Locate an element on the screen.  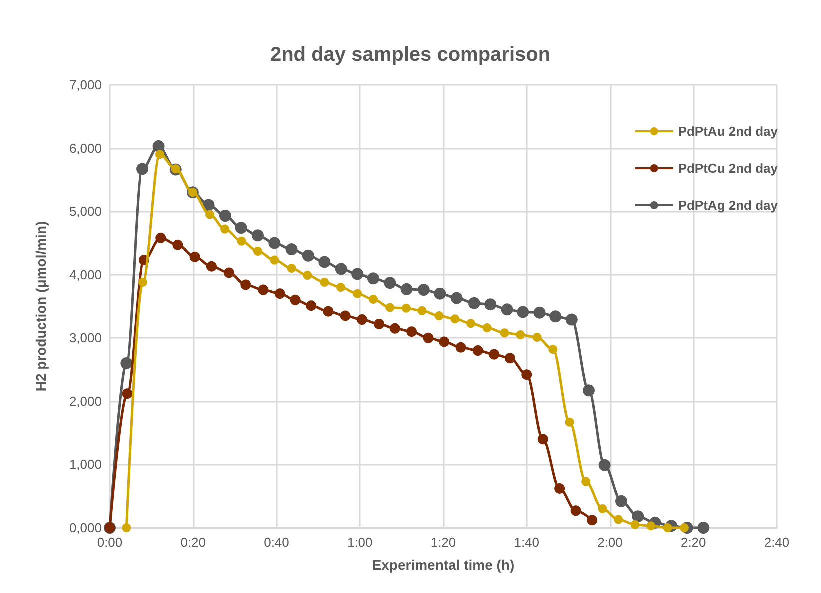
x-tick-label: 0:00 is located at coordinates (110, 542).